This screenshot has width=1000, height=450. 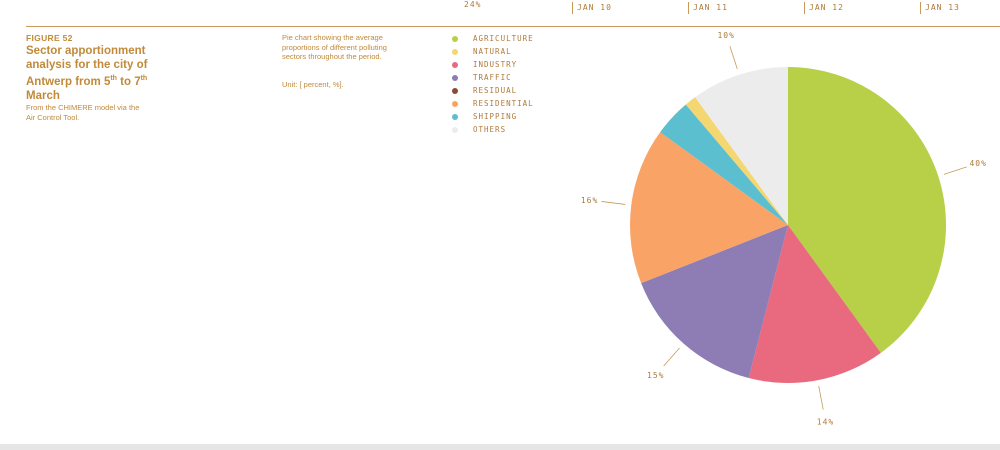 I want to click on axis-tick-percent: 24%, so click(x=473, y=4).